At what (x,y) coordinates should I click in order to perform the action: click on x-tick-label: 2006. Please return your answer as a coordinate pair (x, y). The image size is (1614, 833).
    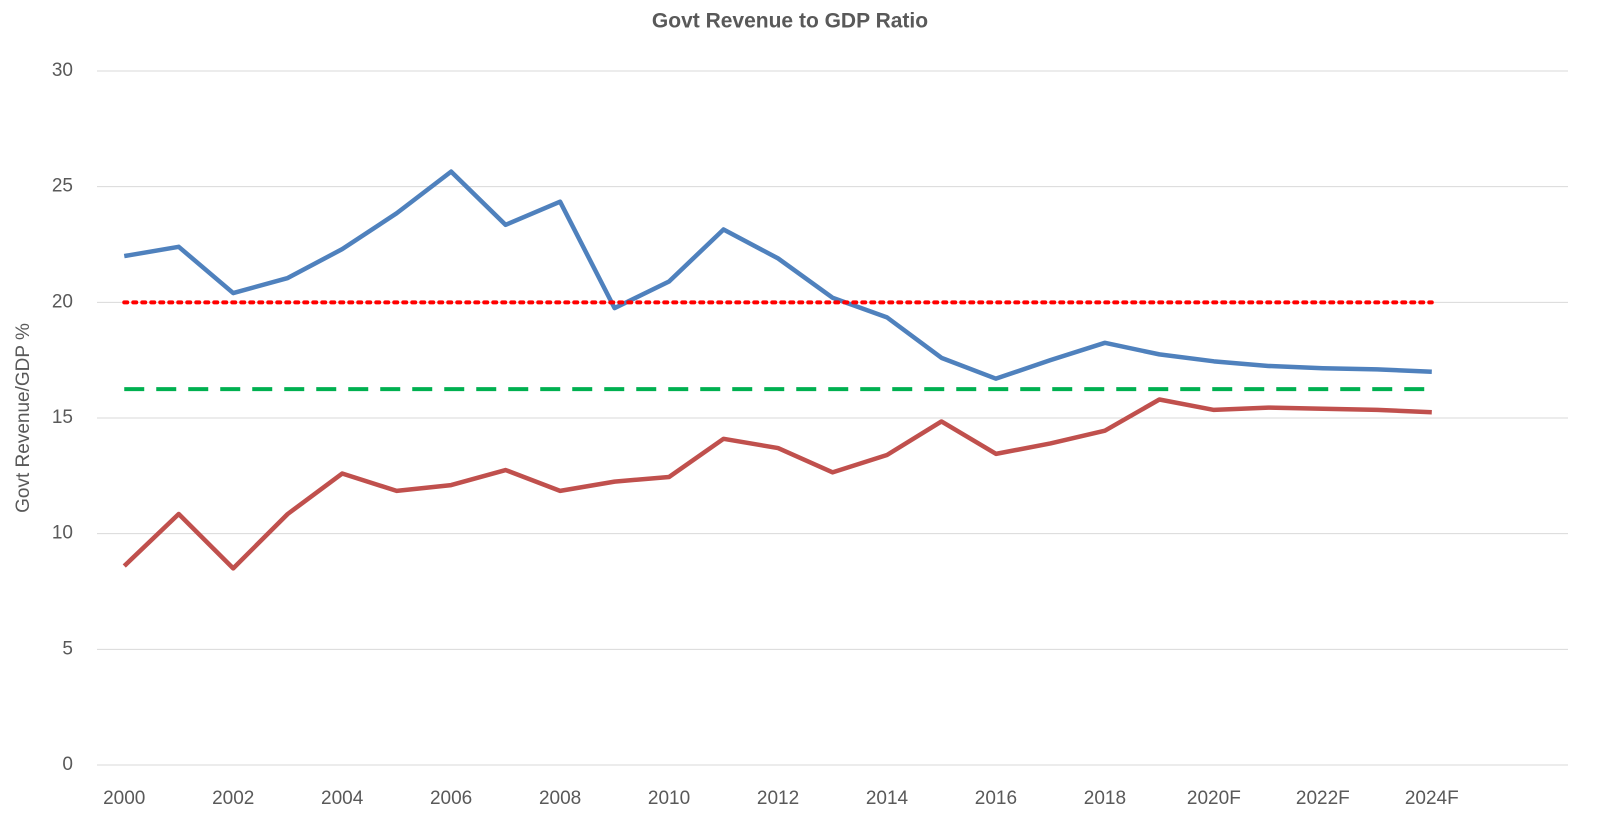
    Looking at the image, I should click on (451, 798).